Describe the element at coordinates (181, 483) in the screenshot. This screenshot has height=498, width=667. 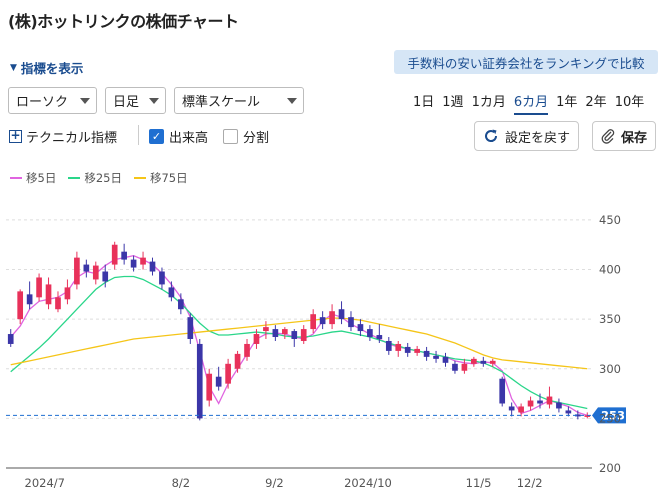
I see `x-tick-label: 8/2` at that location.